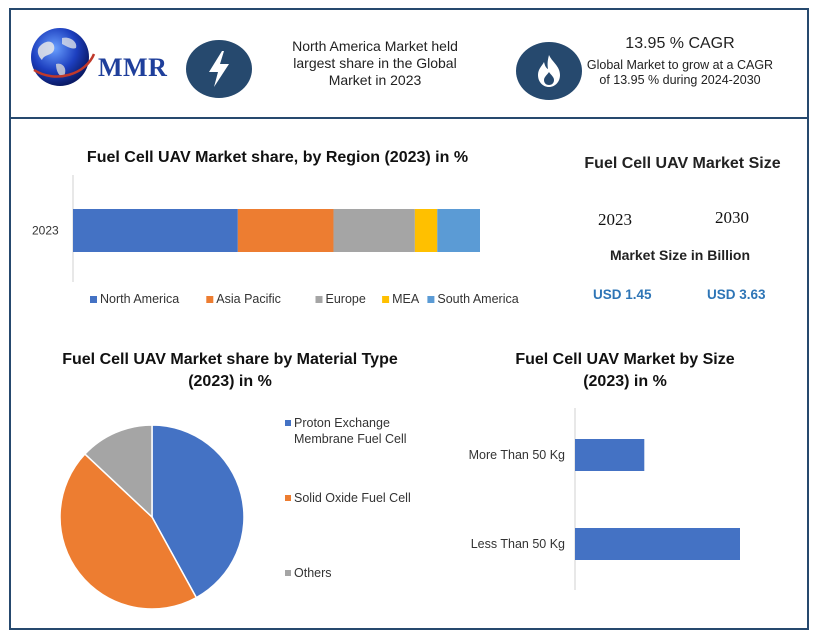 This screenshot has width=822, height=637. What do you see at coordinates (406, 299) in the screenshot?
I see `region-legend-label: MEA` at bounding box center [406, 299].